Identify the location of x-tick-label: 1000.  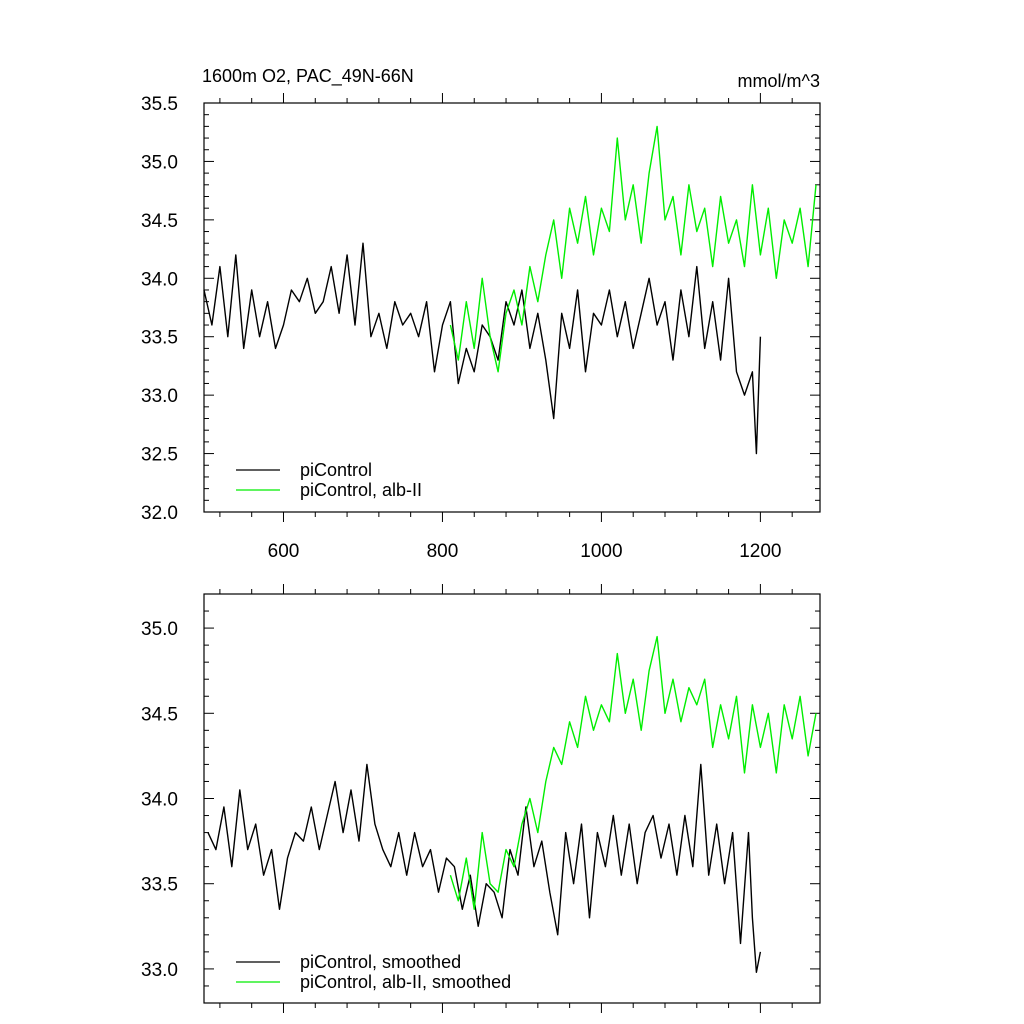
(601, 551).